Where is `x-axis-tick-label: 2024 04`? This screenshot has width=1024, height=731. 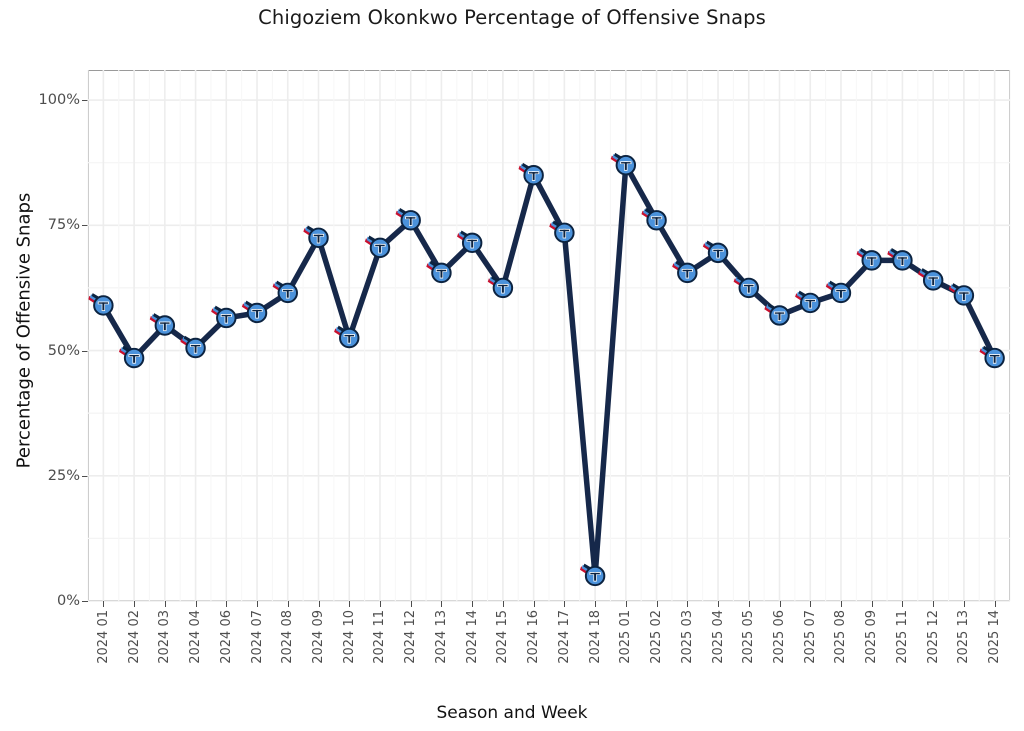
x-axis-tick-label: 2024 04 is located at coordinates (196, 637).